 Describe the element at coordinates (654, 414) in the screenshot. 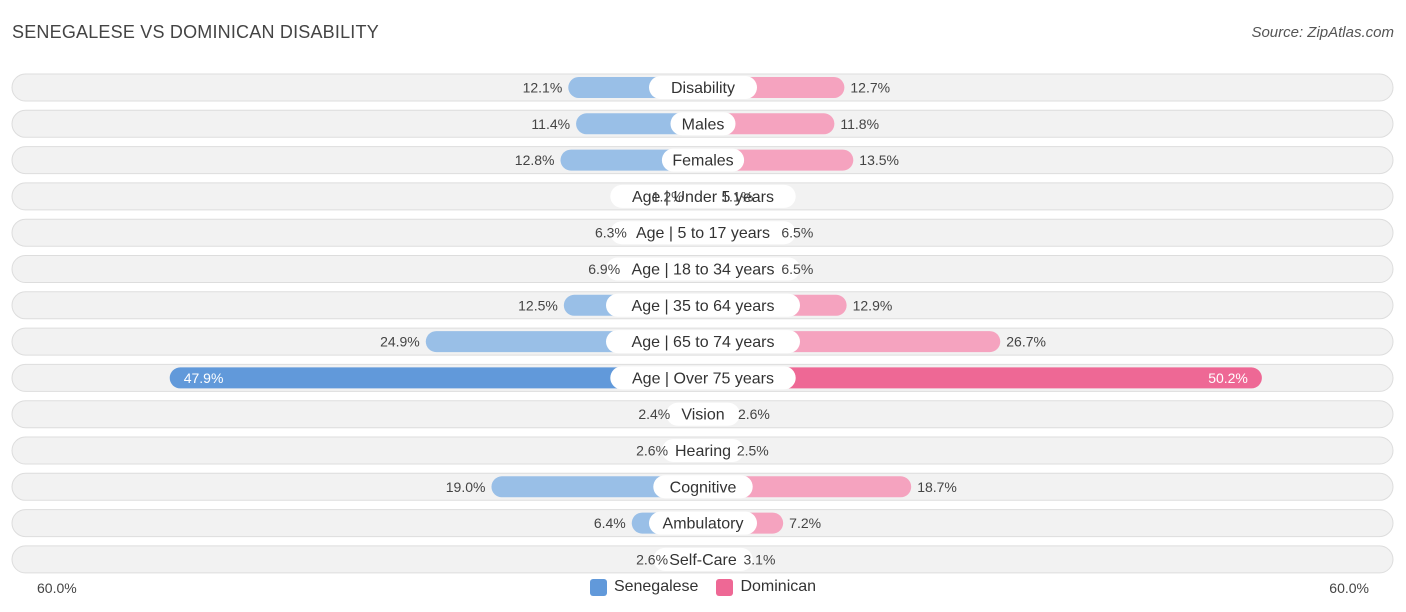

I see `value-label-senegalese: 2.4%` at that location.